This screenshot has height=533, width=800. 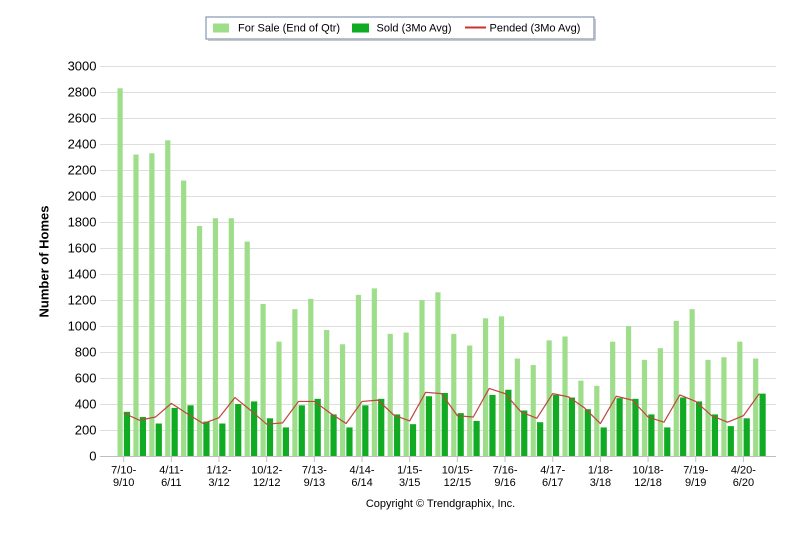 I want to click on svg-text: 9/13, so click(x=314, y=483).